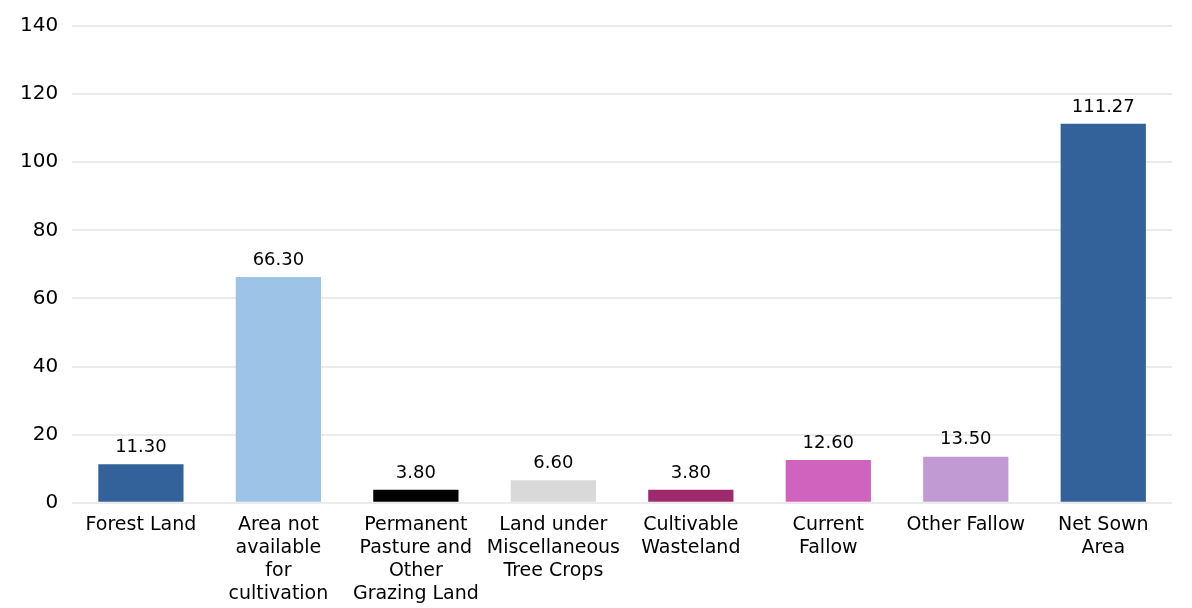 This screenshot has width=1192, height=608. I want to click on y-tick-label: 140, so click(39, 24).